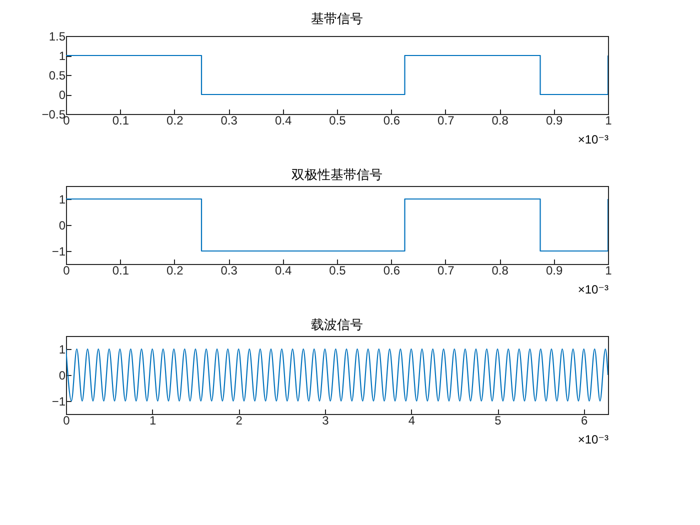 This screenshot has height=525, width=700. Describe the element at coordinates (57, 75) in the screenshot. I see `y-tick-label: 0.5` at that location.